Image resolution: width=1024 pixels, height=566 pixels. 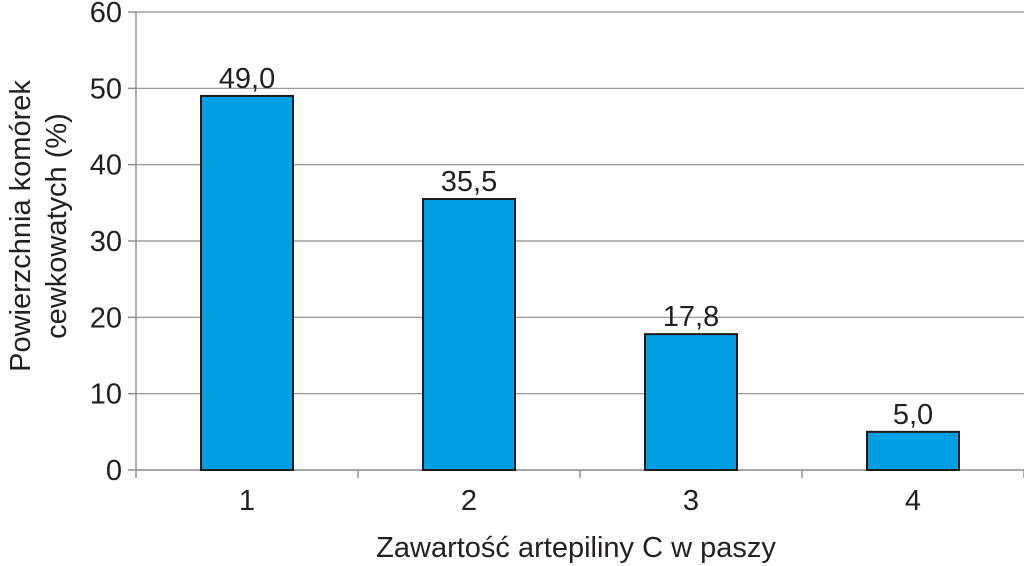 What do you see at coordinates (576, 548) in the screenshot?
I see `x-axis-title: Zawartość artepiliny C w paszy` at bounding box center [576, 548].